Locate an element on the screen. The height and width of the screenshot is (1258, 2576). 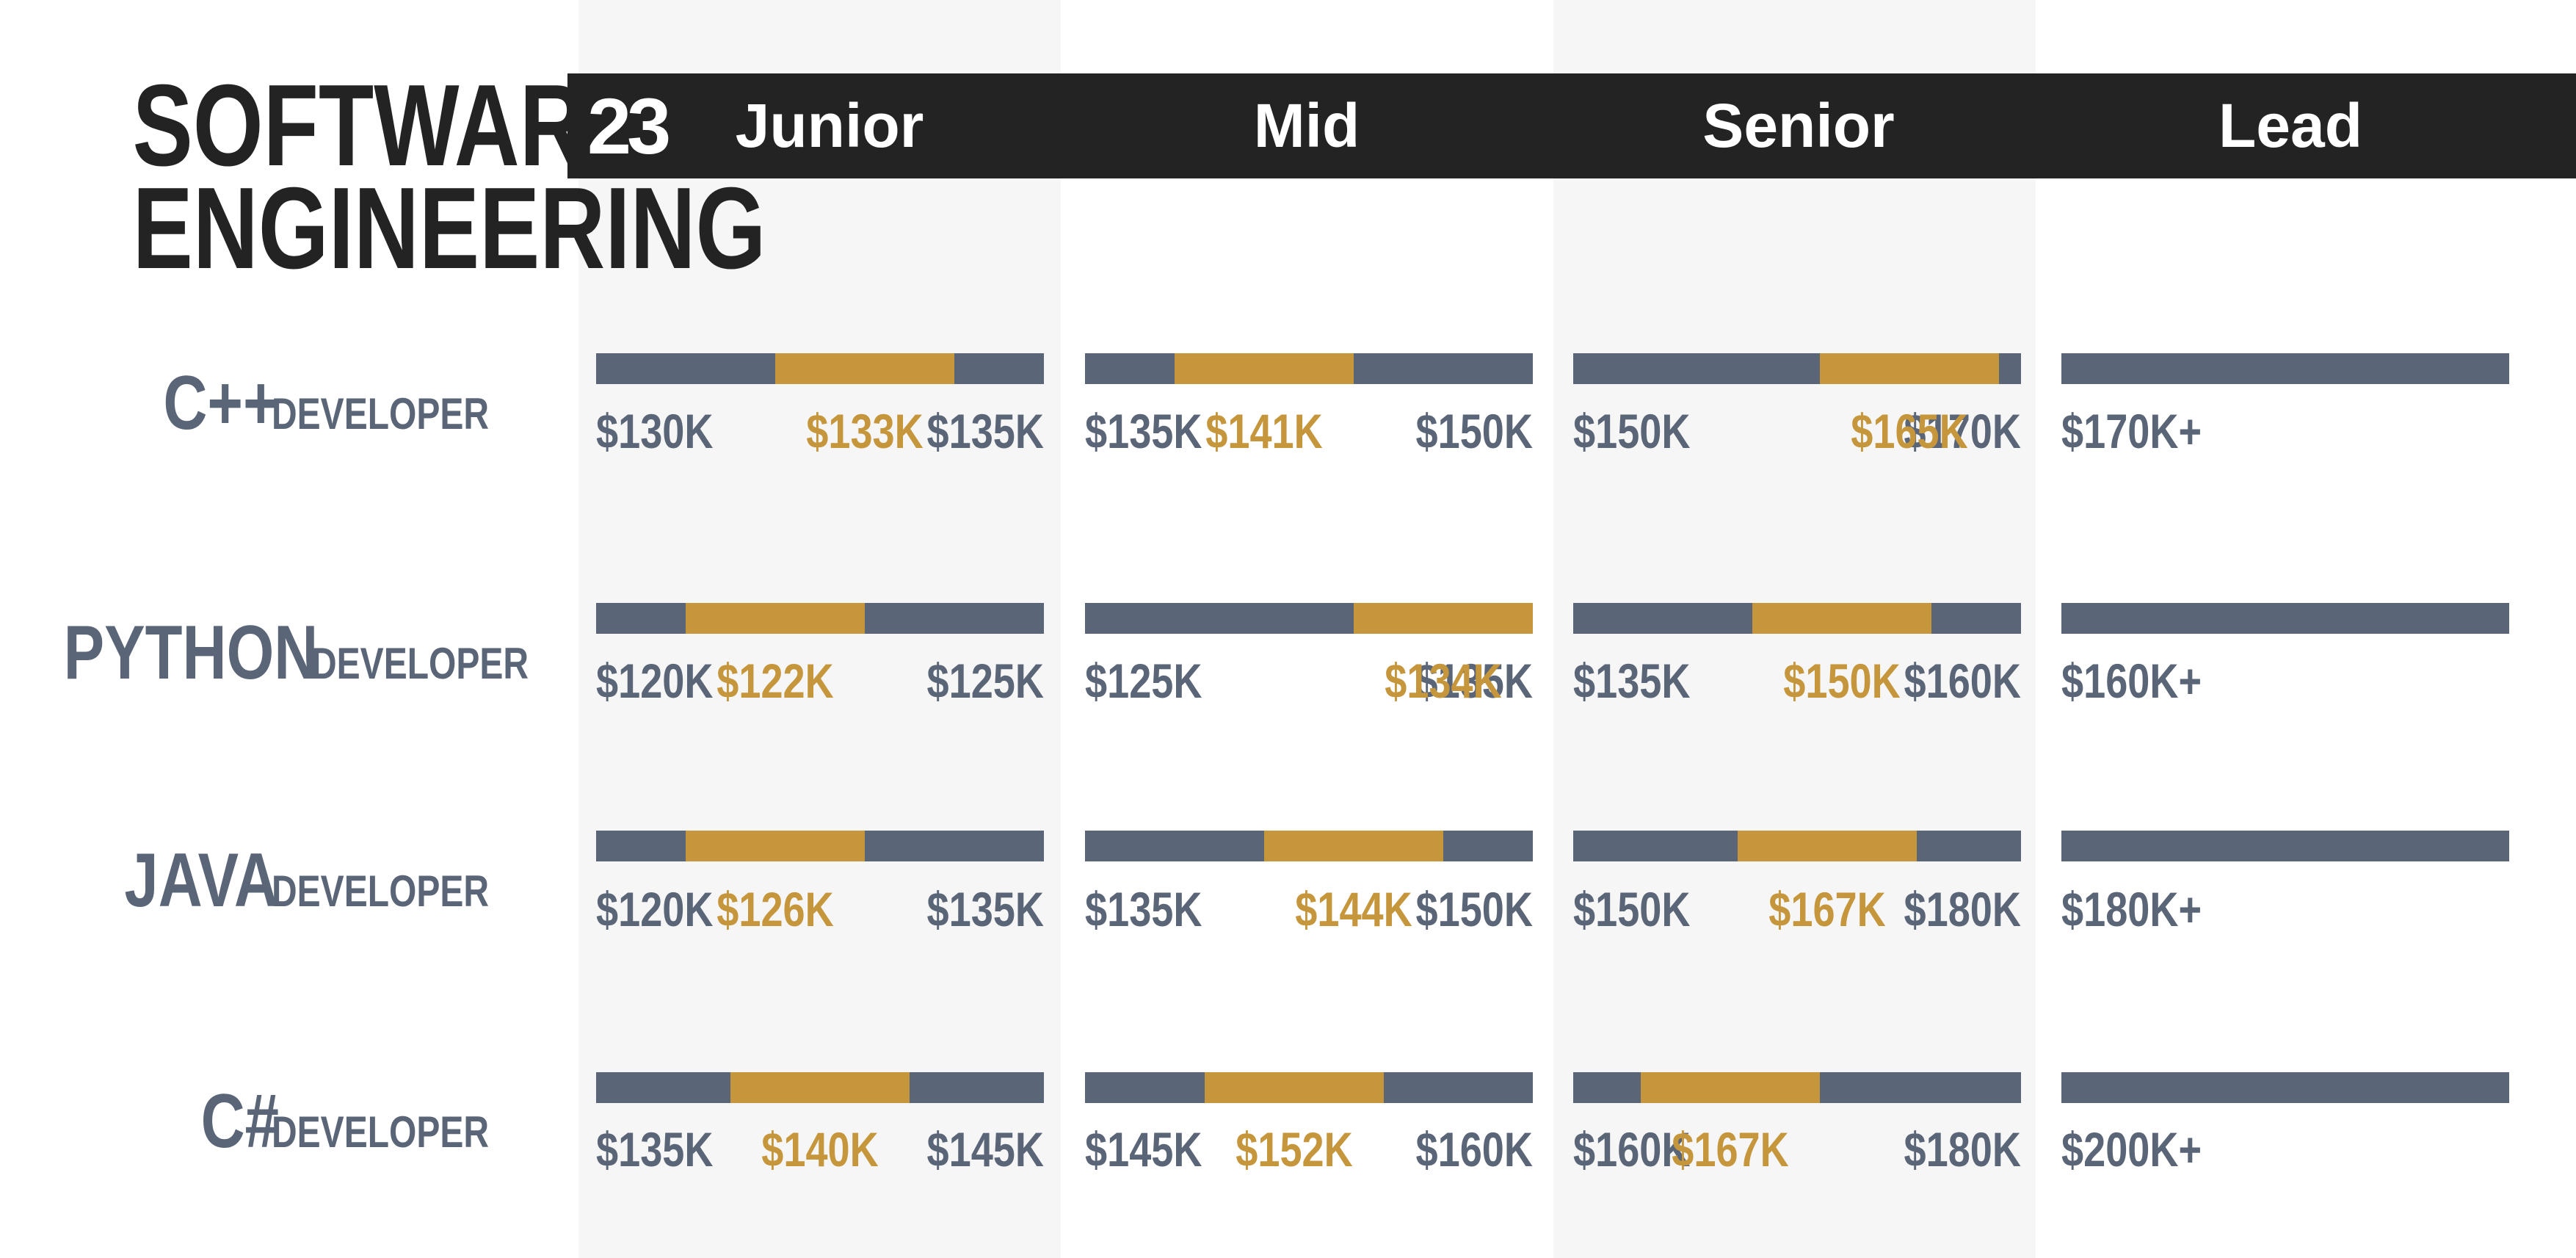
role-lang: C++ is located at coordinates (221, 403).